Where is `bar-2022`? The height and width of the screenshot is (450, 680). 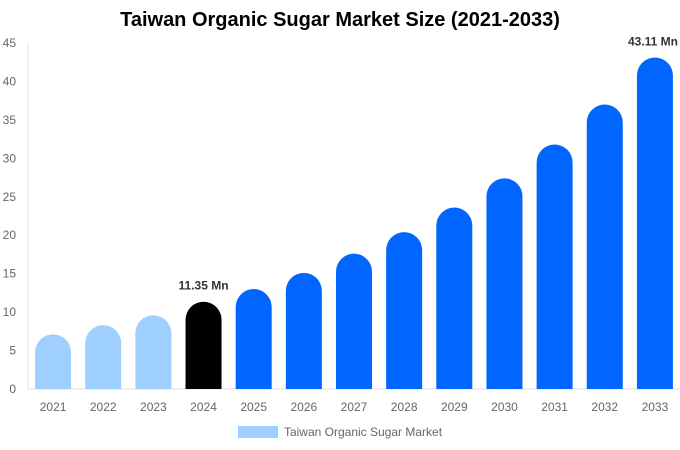
bar-2022 is located at coordinates (103, 357).